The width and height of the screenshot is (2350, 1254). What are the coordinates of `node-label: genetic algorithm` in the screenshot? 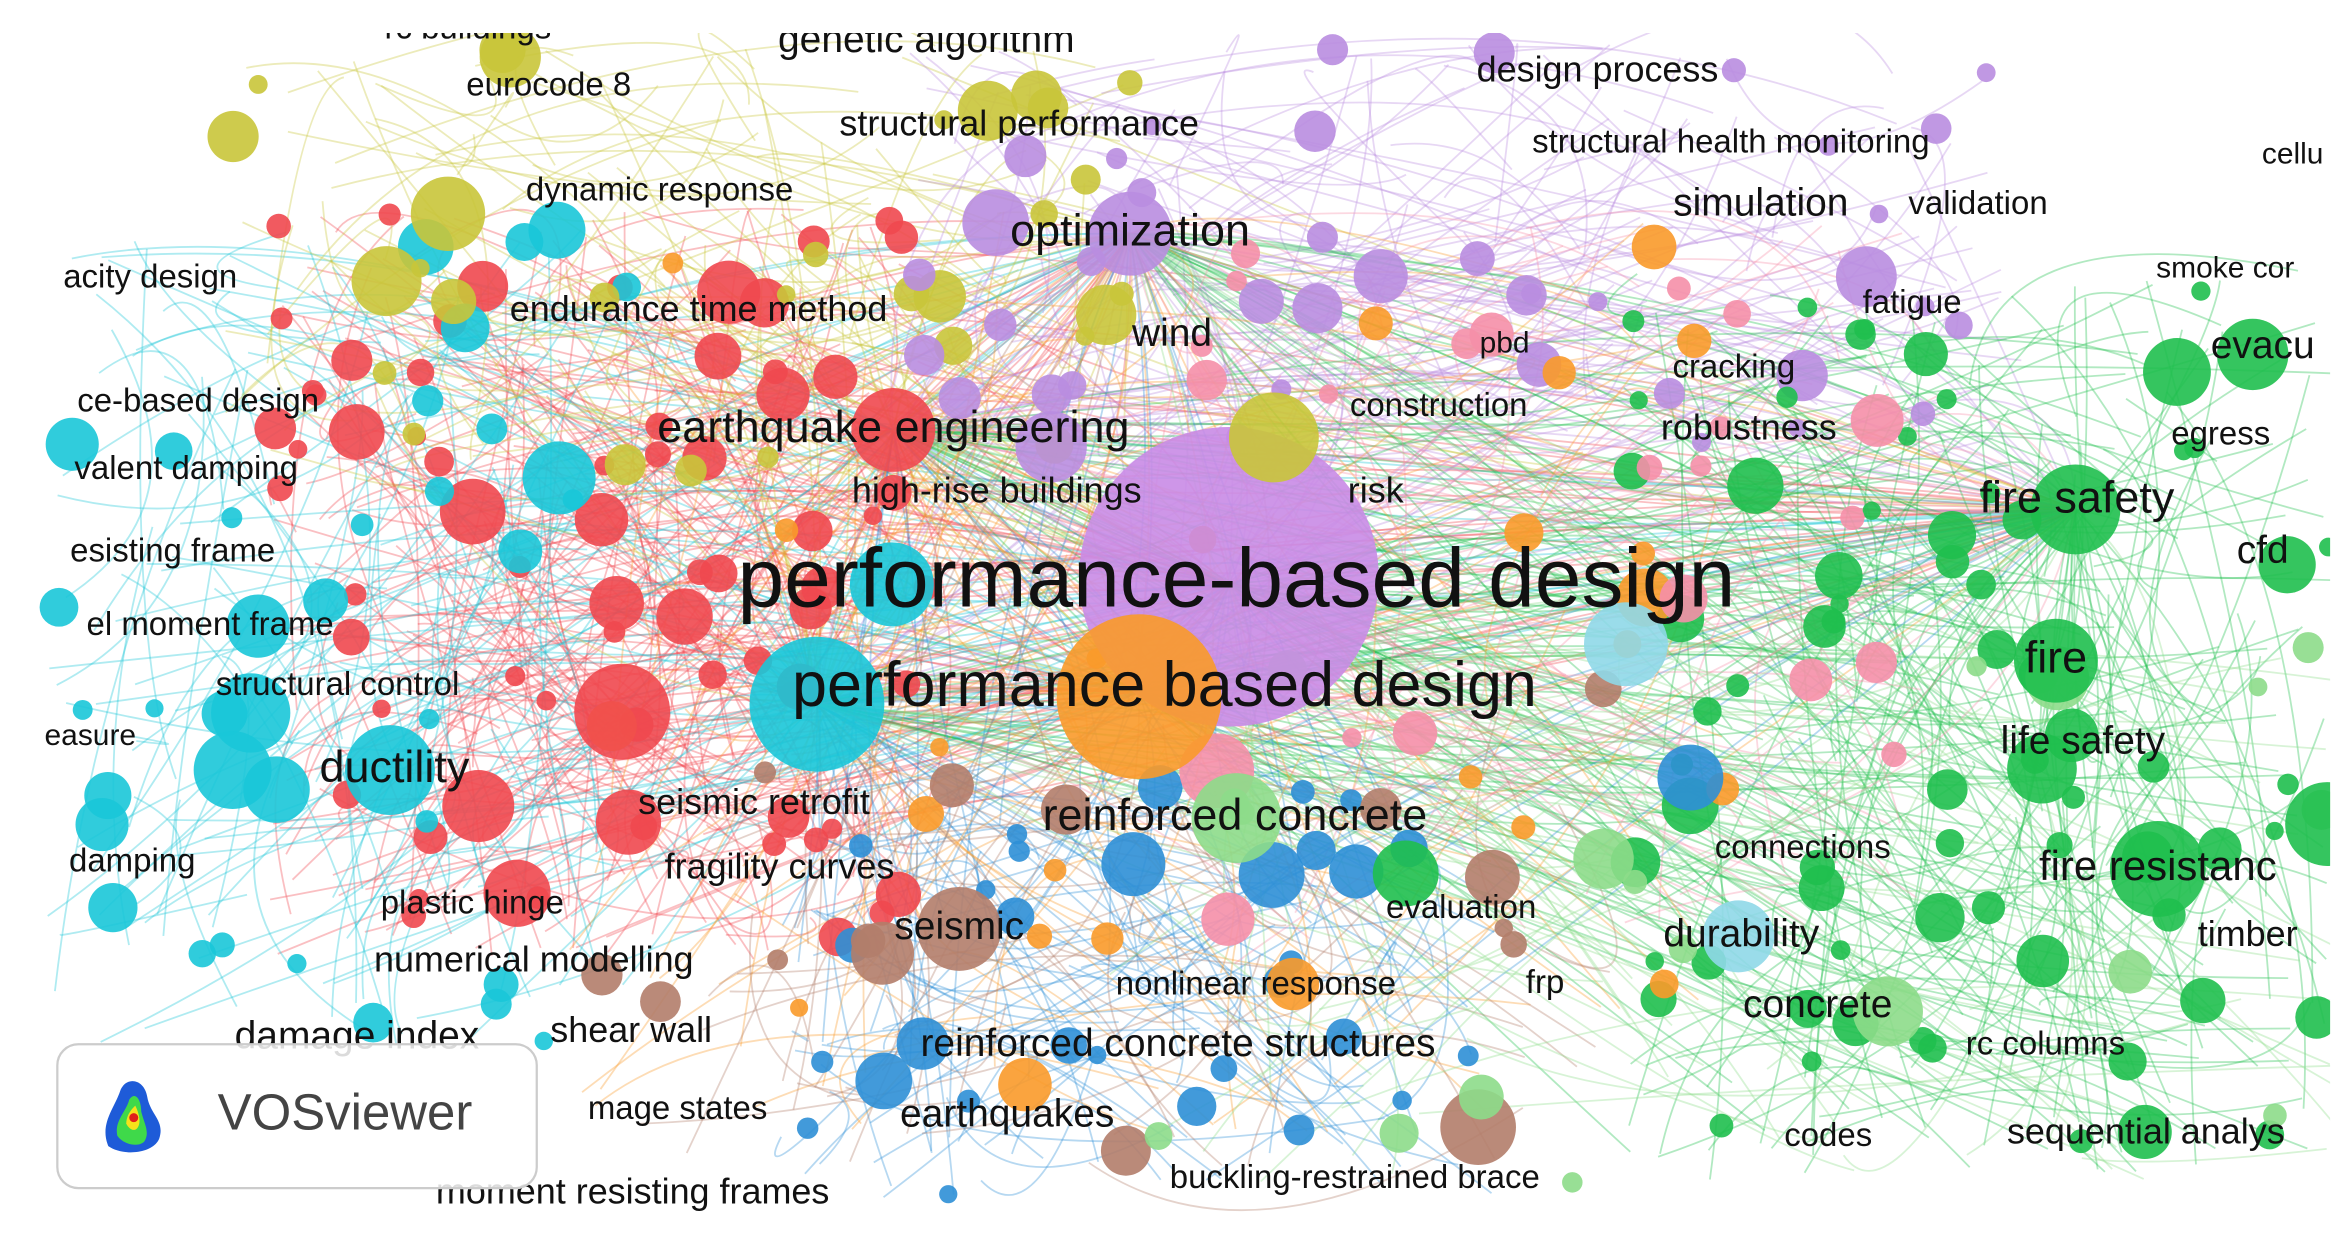 It's located at (926, 39).